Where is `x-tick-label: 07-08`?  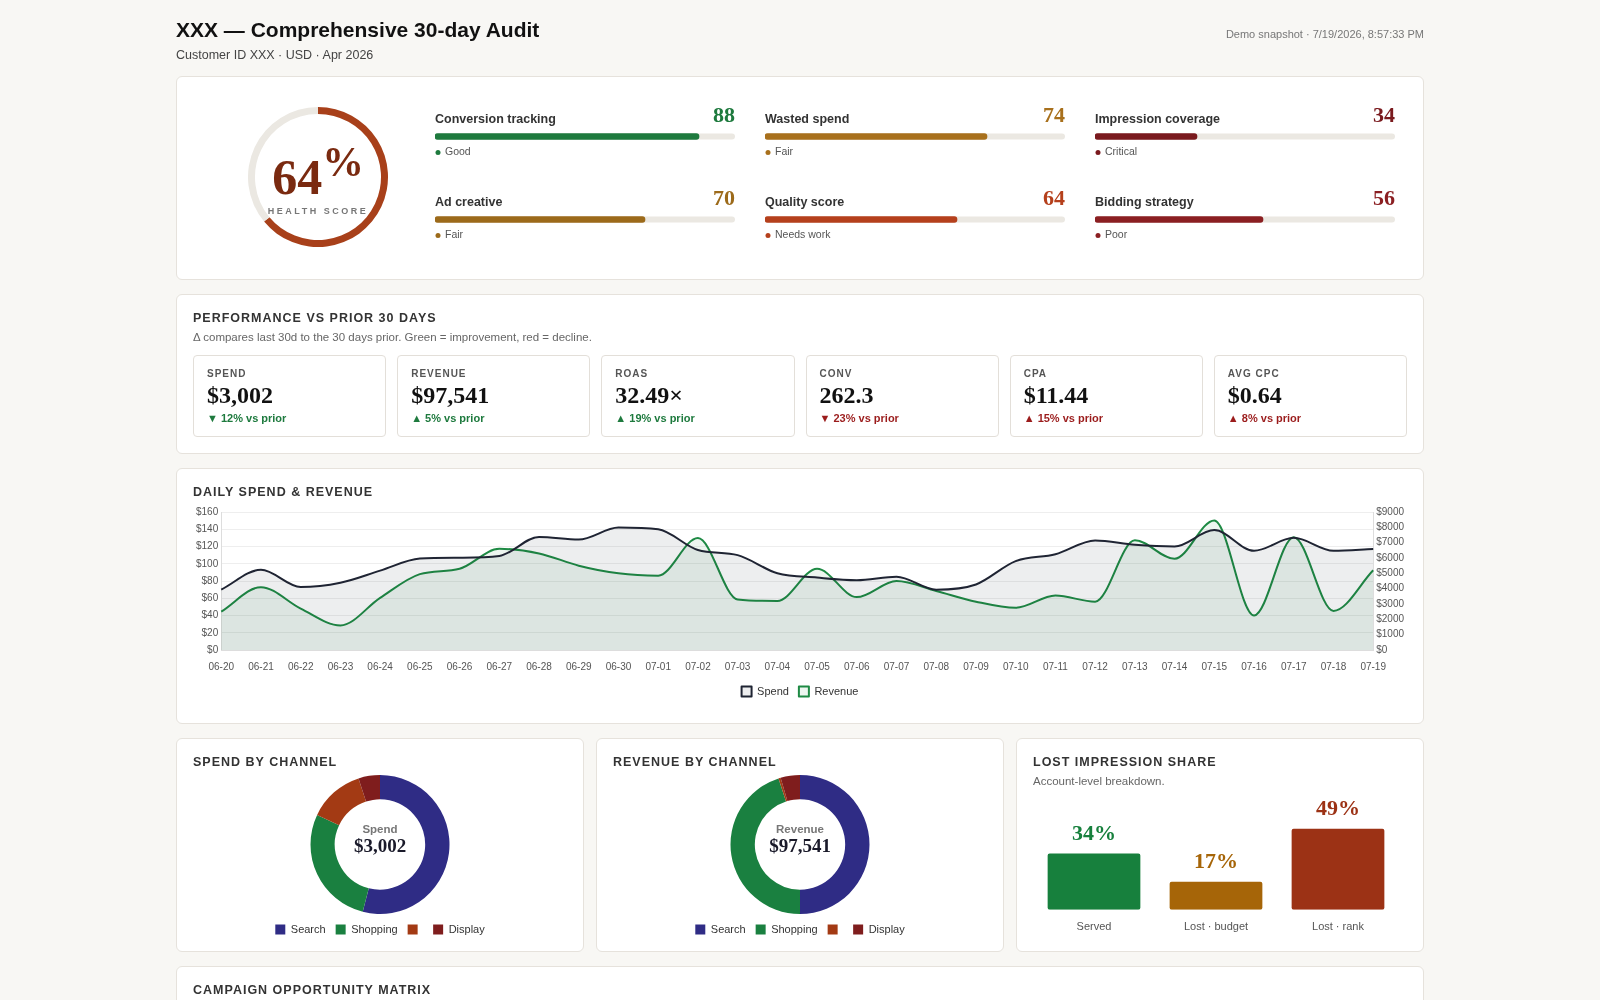 x-tick-label: 07-08 is located at coordinates (936, 666).